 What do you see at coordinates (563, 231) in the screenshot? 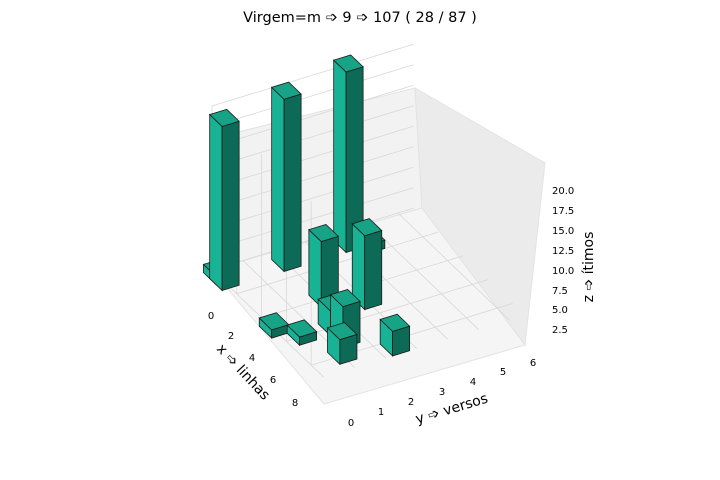
I see `z-tick-label: 15.0` at bounding box center [563, 231].